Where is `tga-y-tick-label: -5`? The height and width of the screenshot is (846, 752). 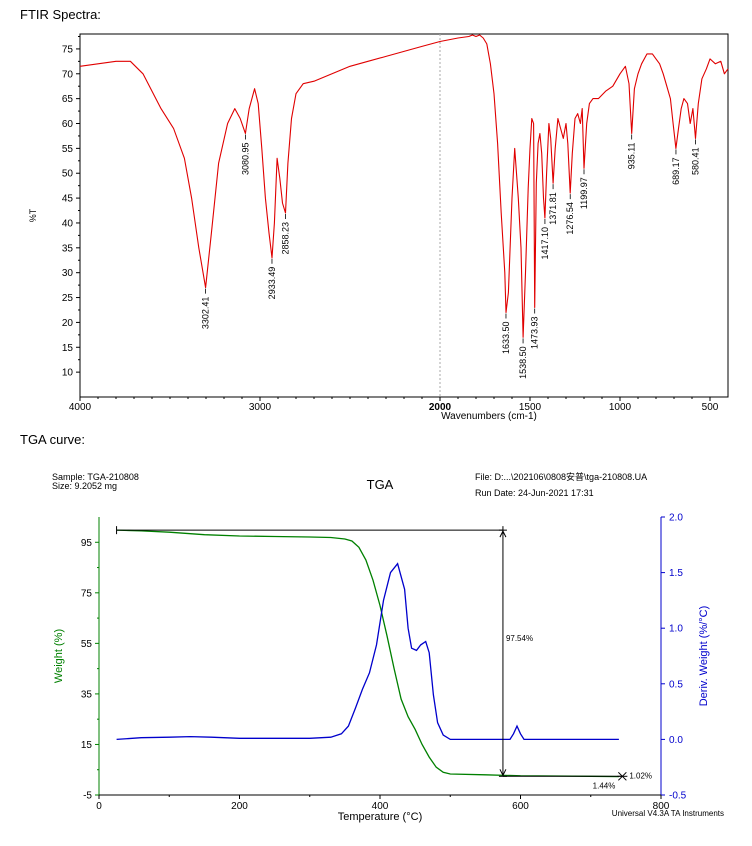 tga-y-tick-label: -5 is located at coordinates (87, 796).